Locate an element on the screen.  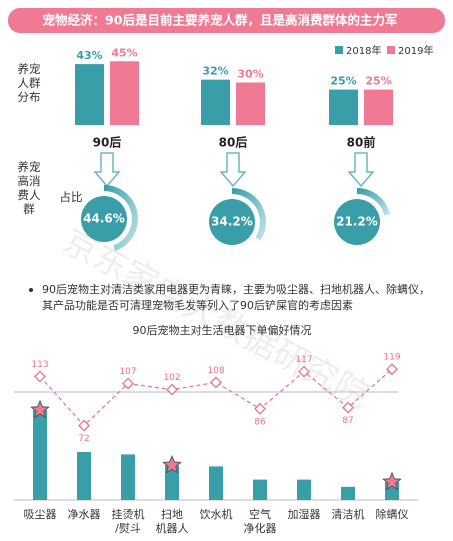
sub-label: 占比 is located at coordinates (71, 197).